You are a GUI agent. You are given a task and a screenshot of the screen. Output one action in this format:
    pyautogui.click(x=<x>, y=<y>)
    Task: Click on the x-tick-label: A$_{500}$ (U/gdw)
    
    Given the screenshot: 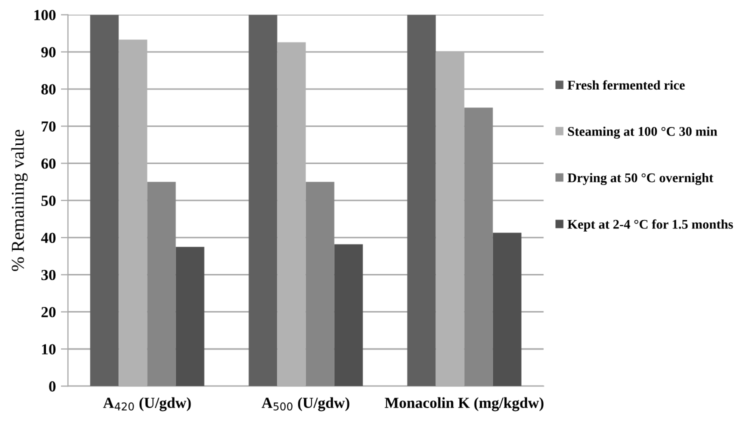 What is the action you would take?
    pyautogui.click(x=306, y=404)
    